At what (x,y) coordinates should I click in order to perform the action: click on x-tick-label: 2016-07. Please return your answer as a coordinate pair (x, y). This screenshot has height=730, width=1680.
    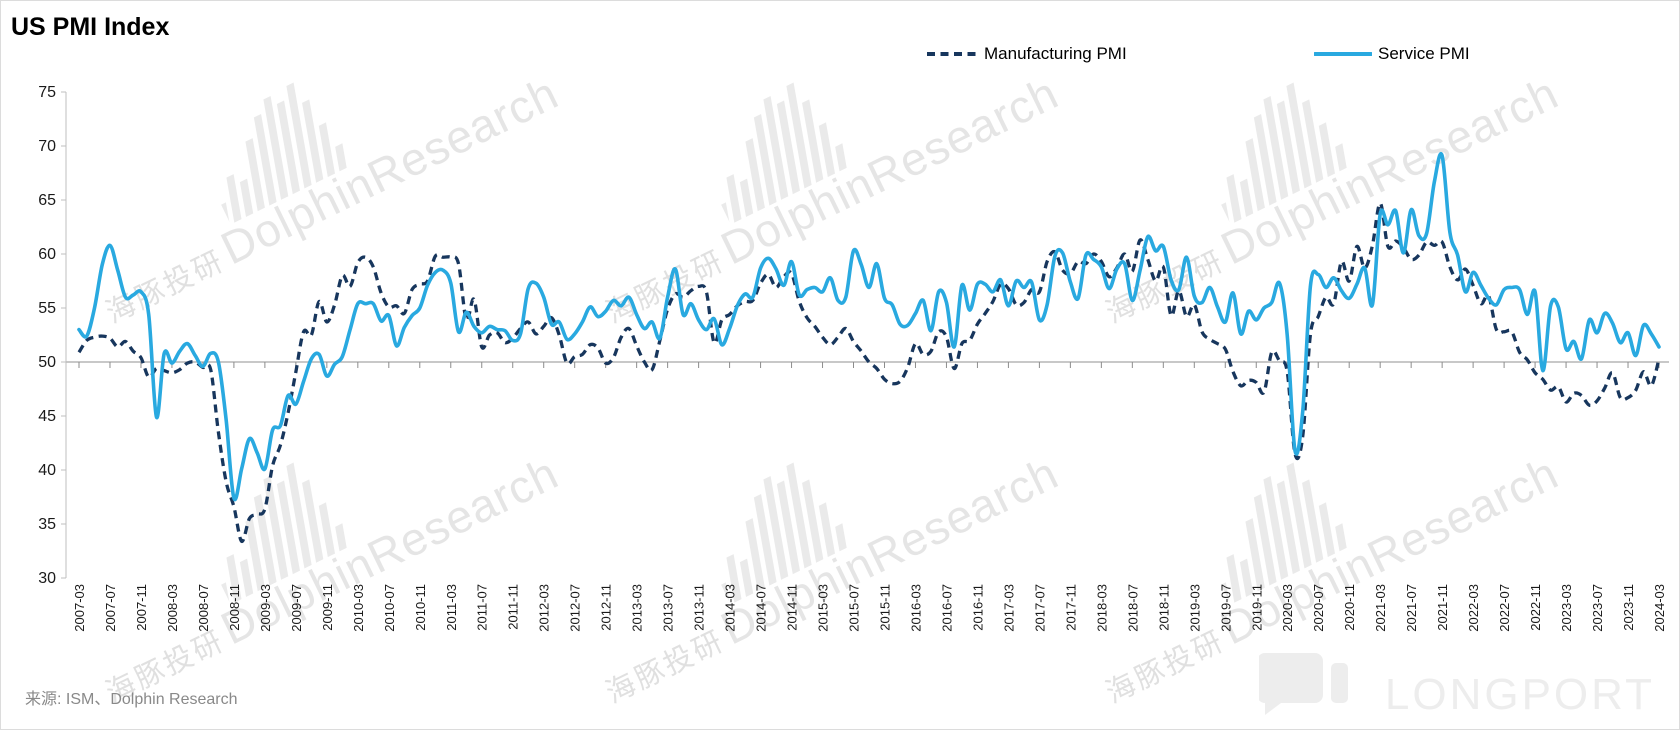
    Looking at the image, I should click on (946, 608).